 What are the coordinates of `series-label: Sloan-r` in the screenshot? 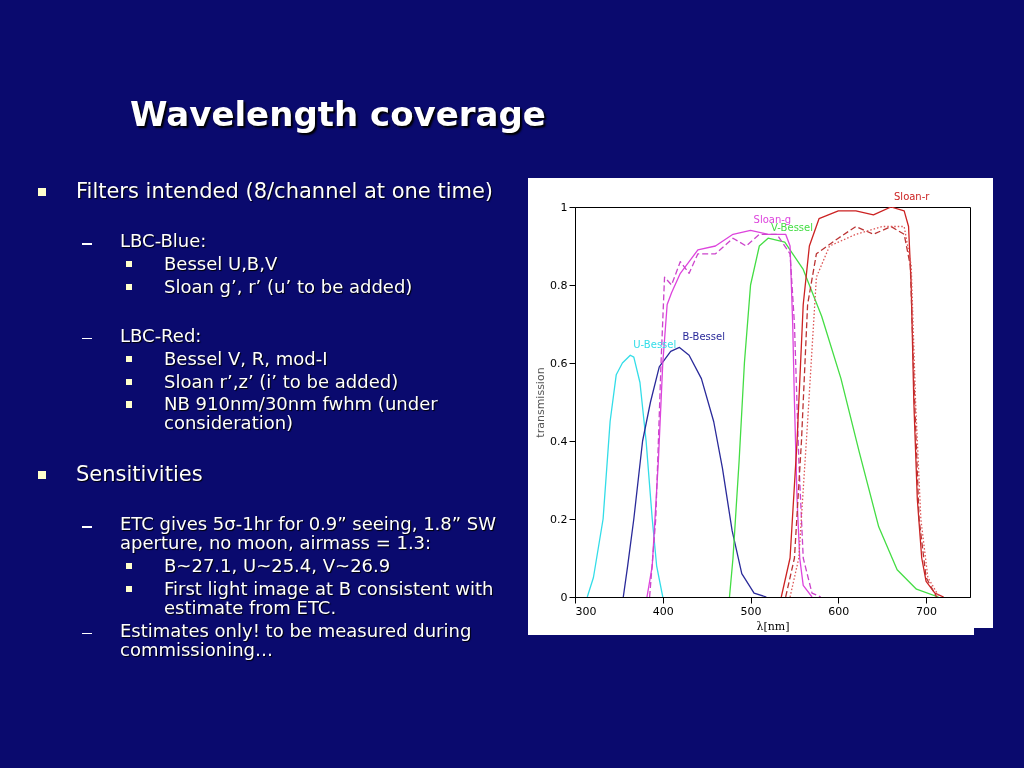 It's located at (912, 196).